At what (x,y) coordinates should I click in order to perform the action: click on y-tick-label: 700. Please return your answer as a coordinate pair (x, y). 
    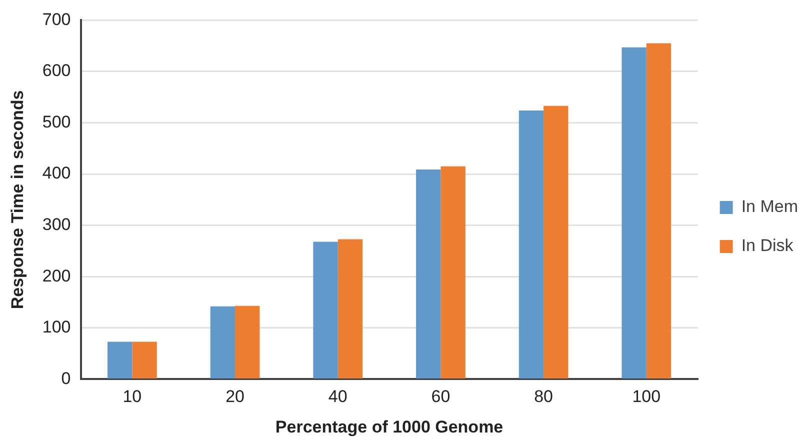
    Looking at the image, I should click on (56, 19).